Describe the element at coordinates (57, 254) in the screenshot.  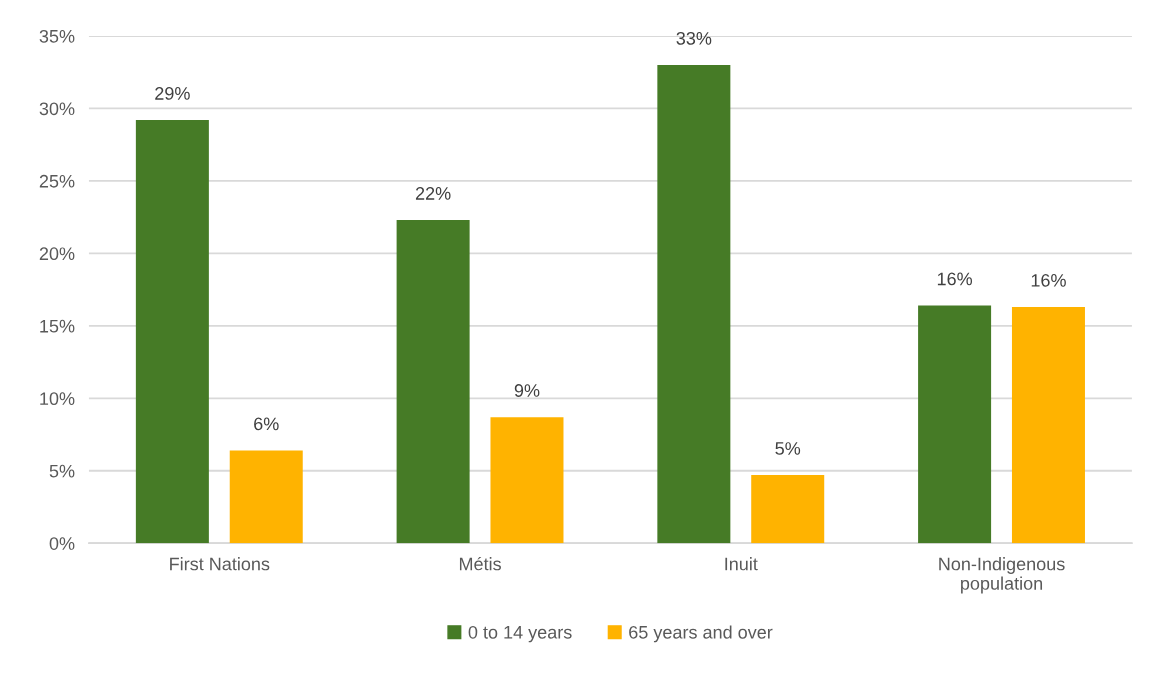
I see `y-tick-label: 20%` at that location.